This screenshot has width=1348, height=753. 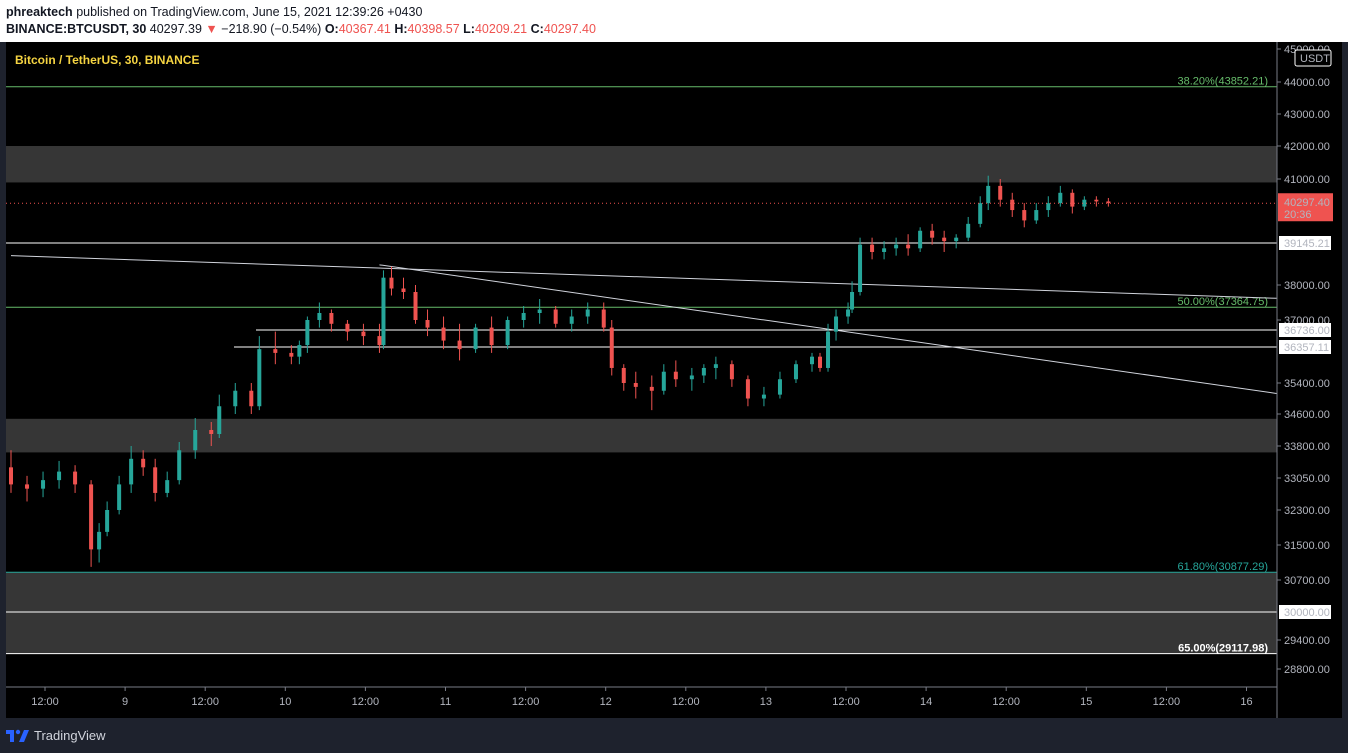 I want to click on last-price-tag, so click(x=1305, y=207).